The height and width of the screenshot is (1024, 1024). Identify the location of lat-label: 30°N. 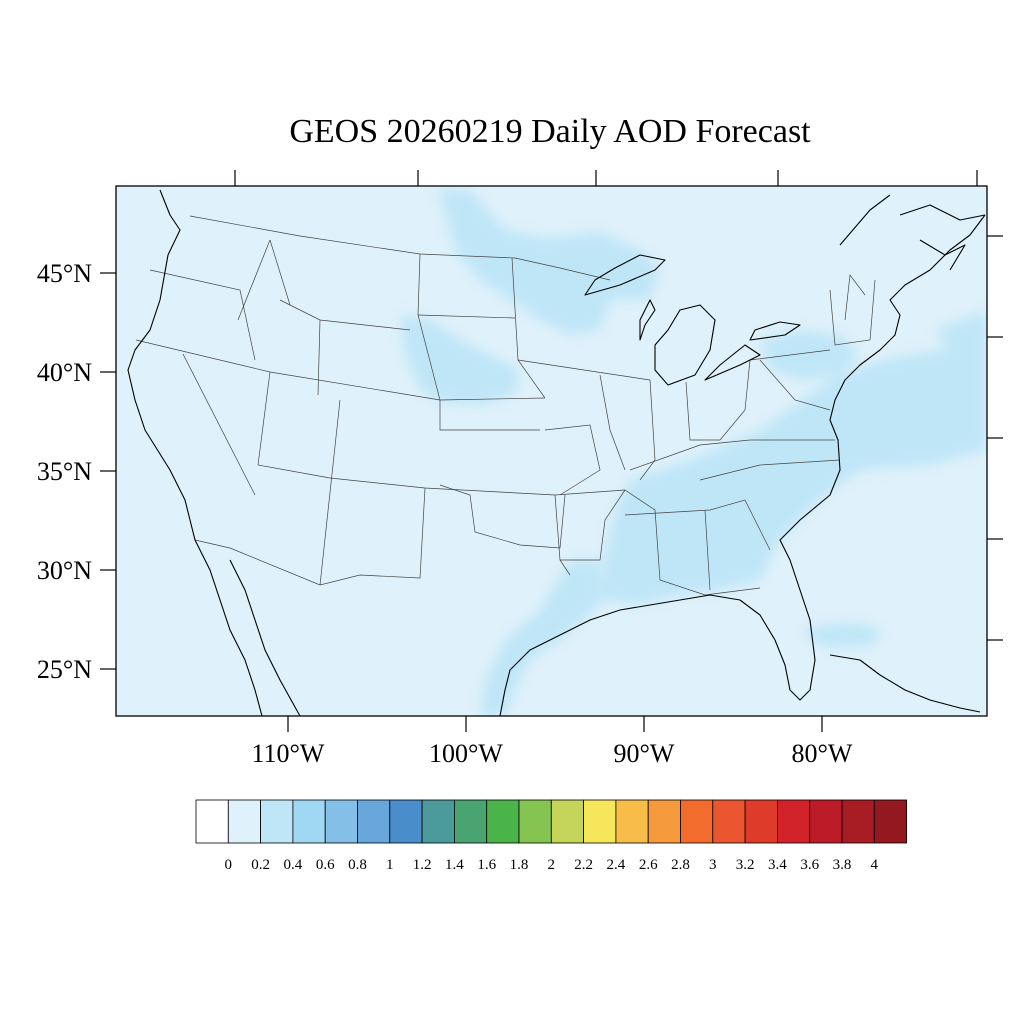
(64, 570).